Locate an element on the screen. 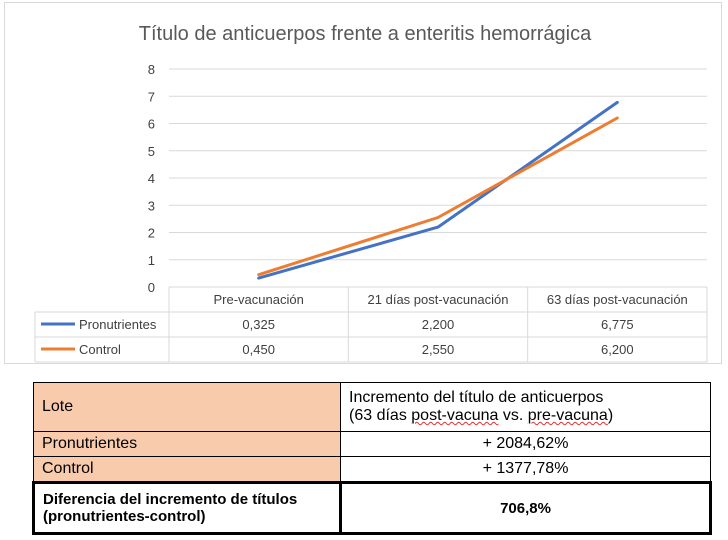 This screenshot has height=540, width=728. y-tick-label: 2 is located at coordinates (151, 233).